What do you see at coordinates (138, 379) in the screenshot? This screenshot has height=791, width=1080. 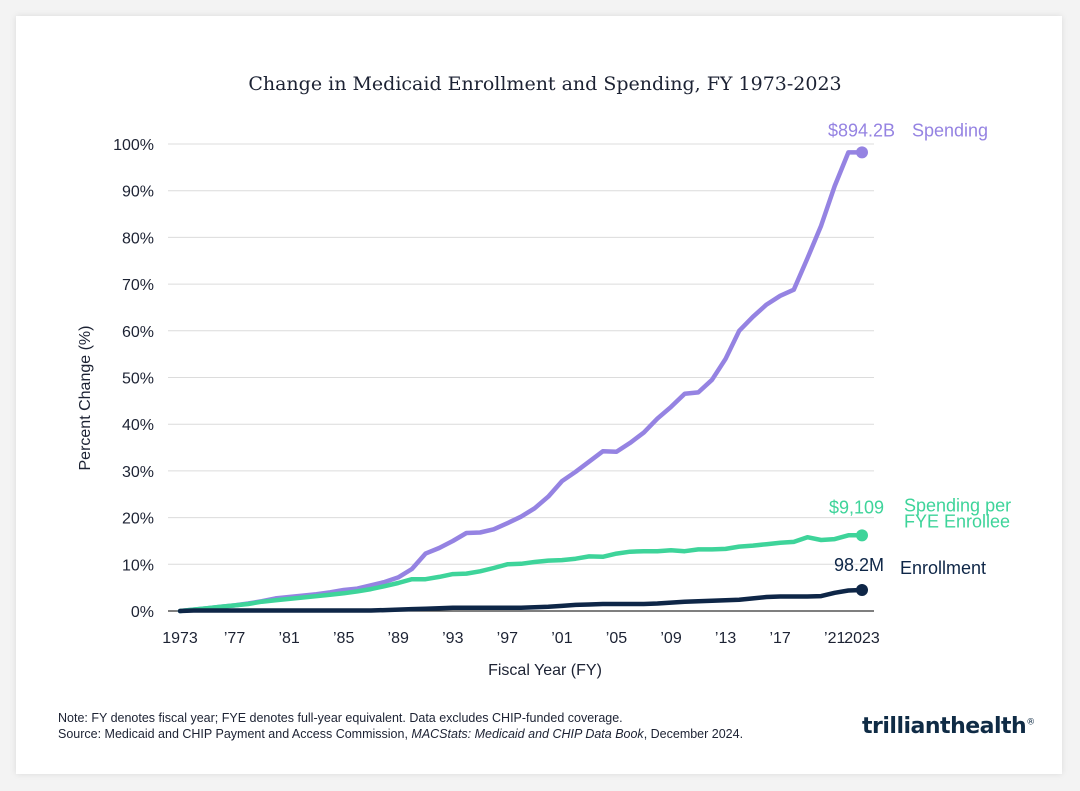 I see `y-tick-label: 50%` at bounding box center [138, 379].